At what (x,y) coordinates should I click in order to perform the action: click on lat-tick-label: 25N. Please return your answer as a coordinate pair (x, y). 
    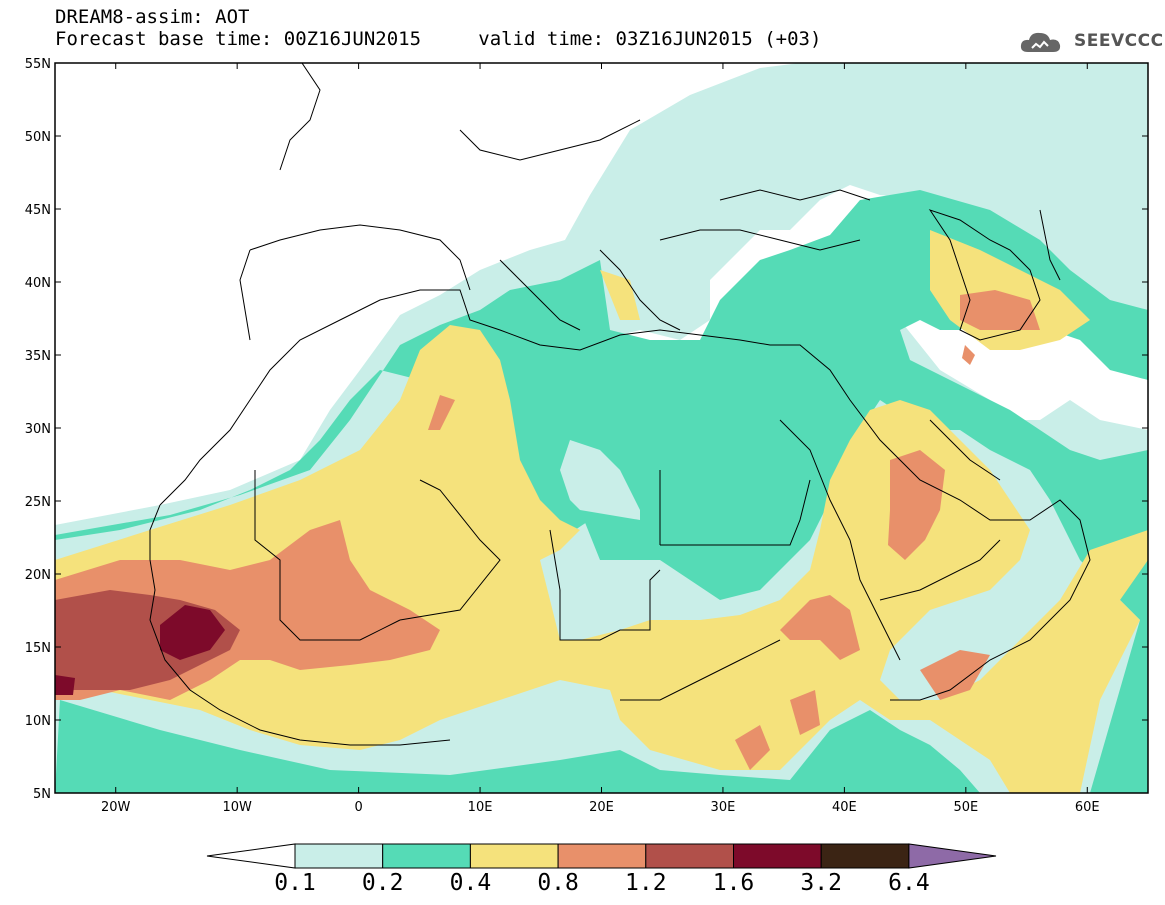
    Looking at the image, I should click on (38, 502).